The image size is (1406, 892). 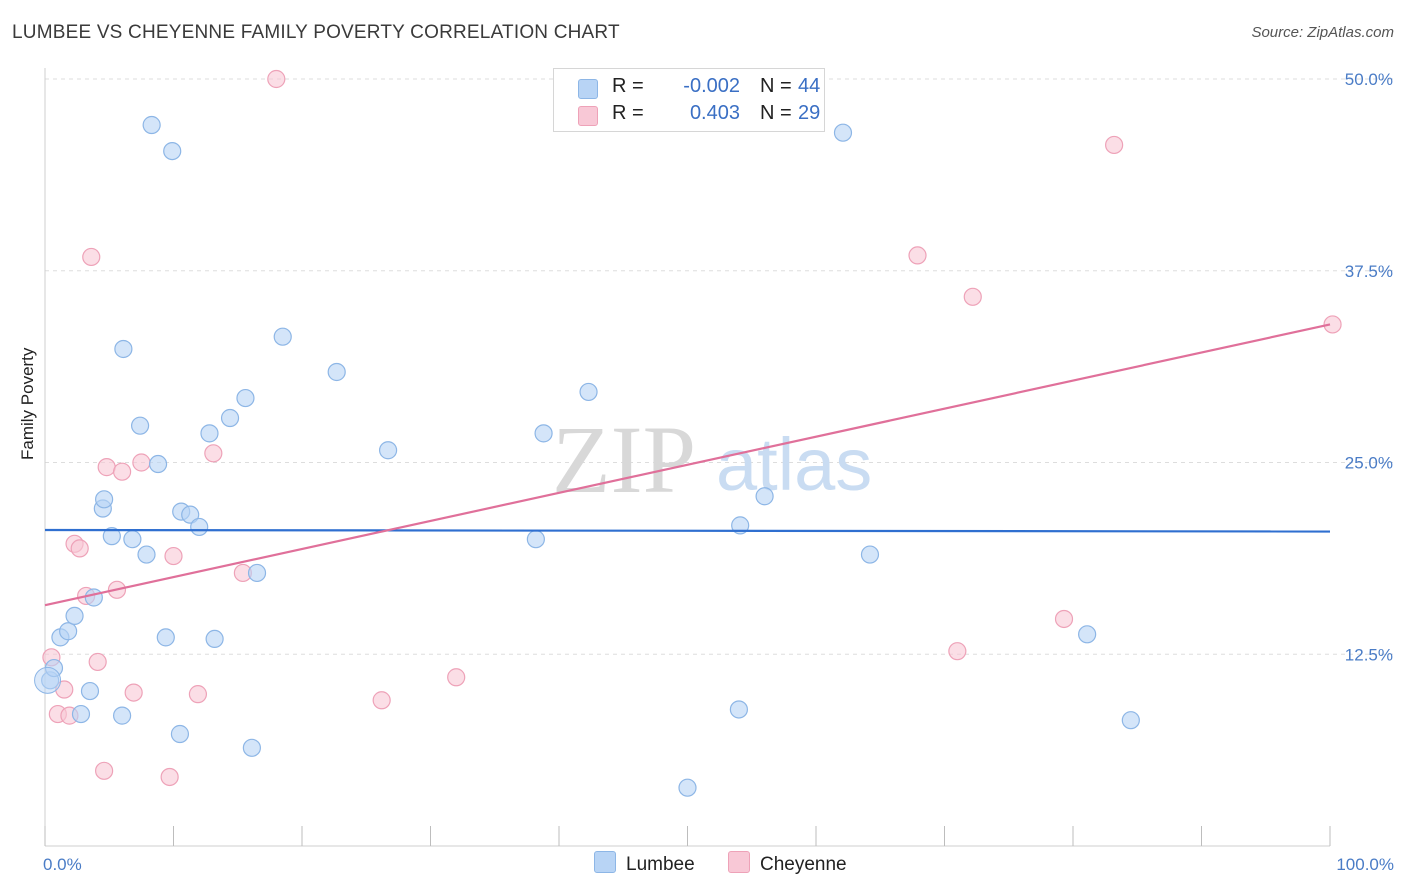 What do you see at coordinates (809, 86) in the screenshot?
I see `legend-n-value: 44` at bounding box center [809, 86].